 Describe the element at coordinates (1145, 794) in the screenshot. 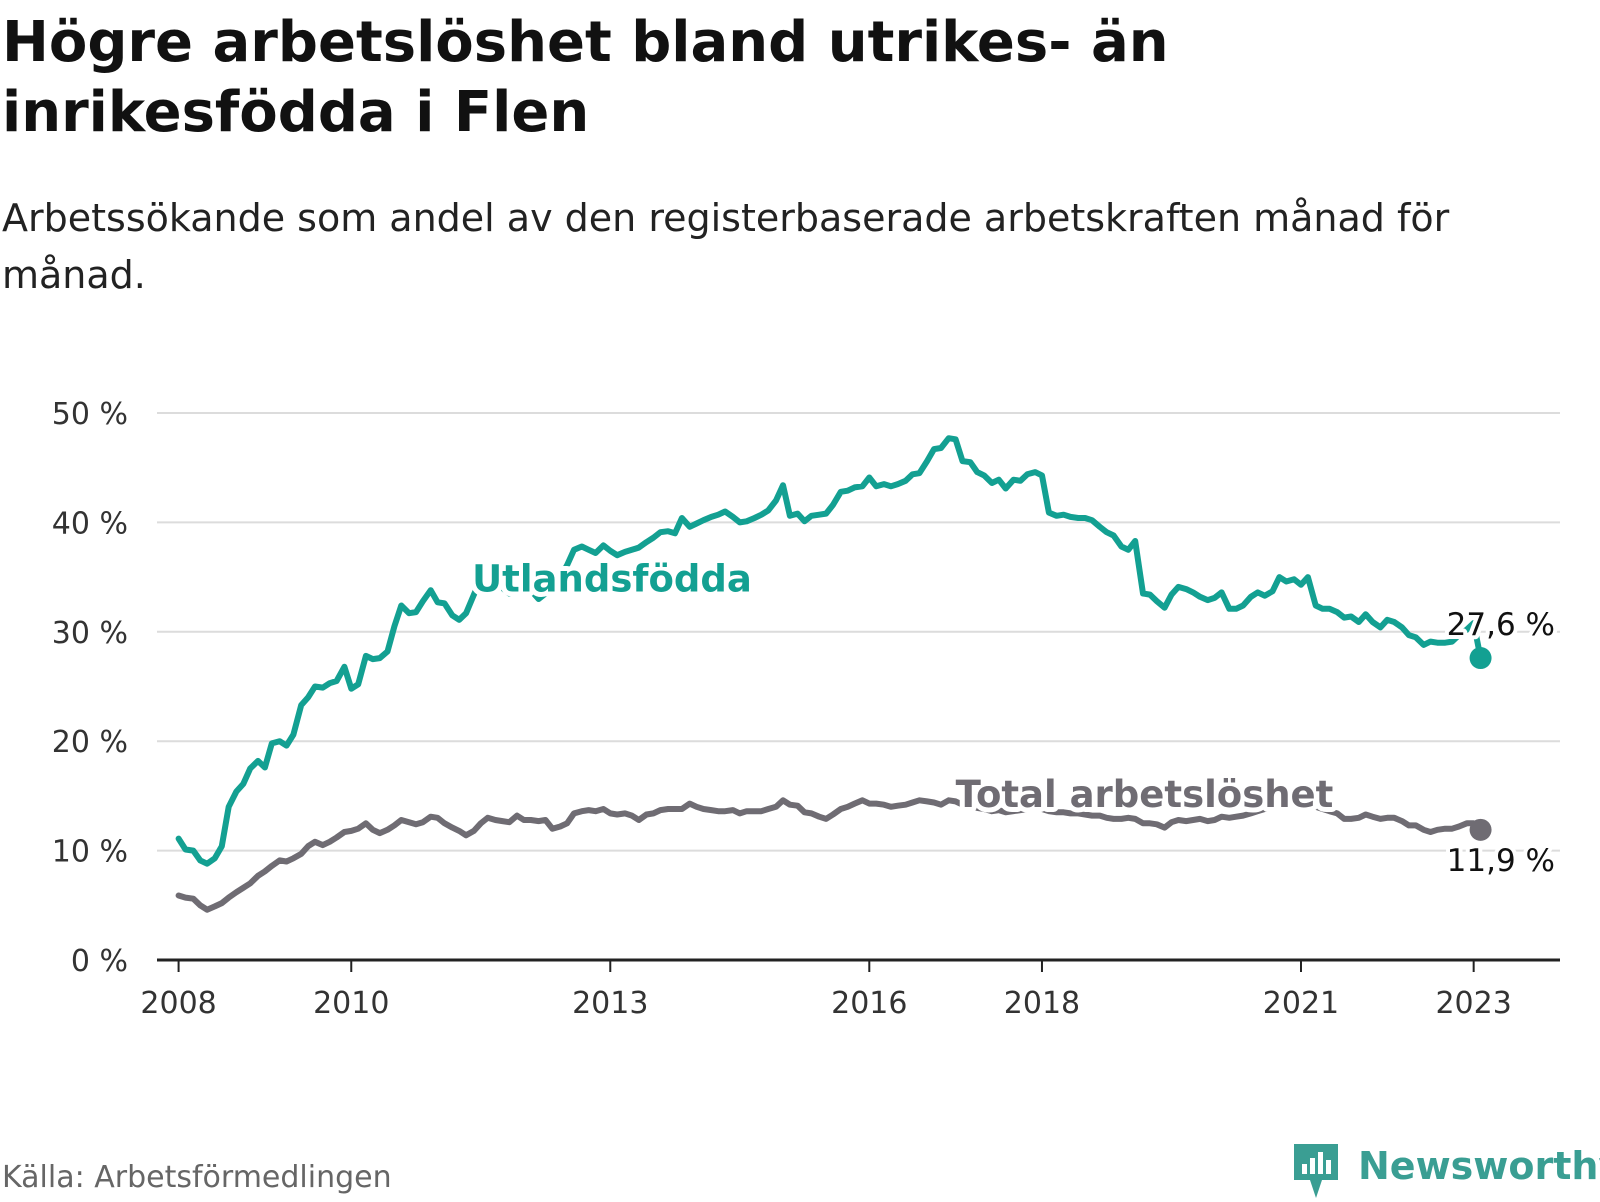

I see `series-label-total: Total arbetslöshet` at that location.